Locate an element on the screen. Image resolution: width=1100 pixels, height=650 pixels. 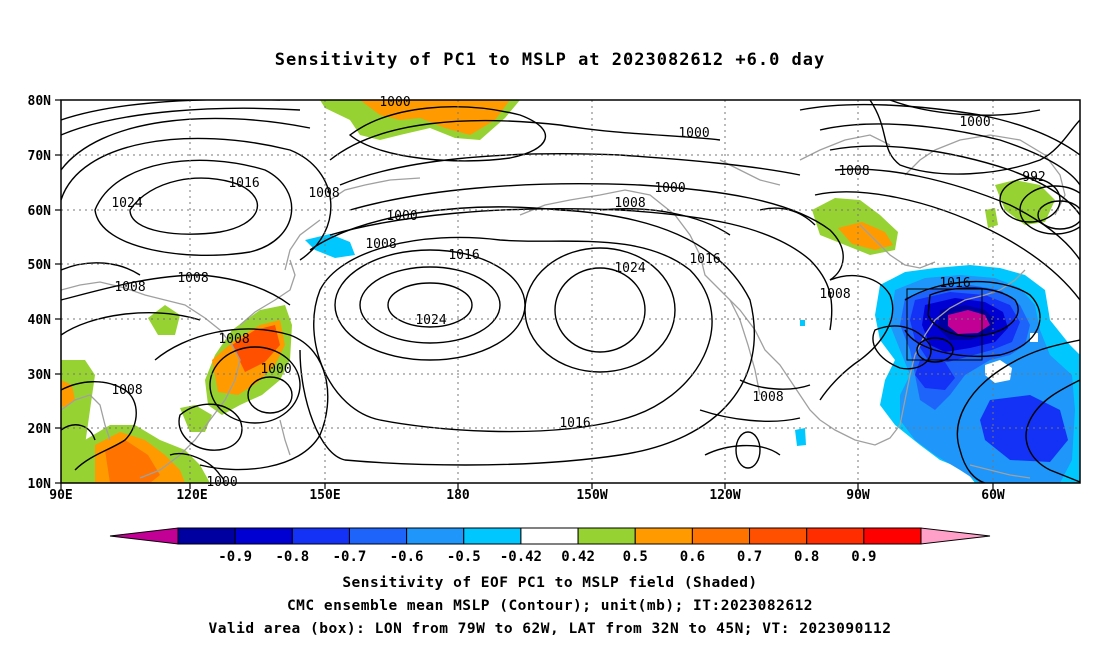
lon-label: 150W is located at coordinates (591, 495).